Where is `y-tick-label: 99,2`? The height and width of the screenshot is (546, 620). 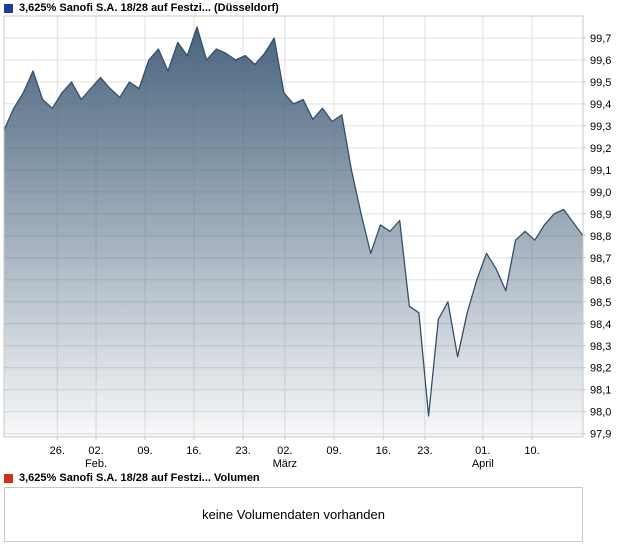 y-tick-label: 99,2 is located at coordinates (600, 149).